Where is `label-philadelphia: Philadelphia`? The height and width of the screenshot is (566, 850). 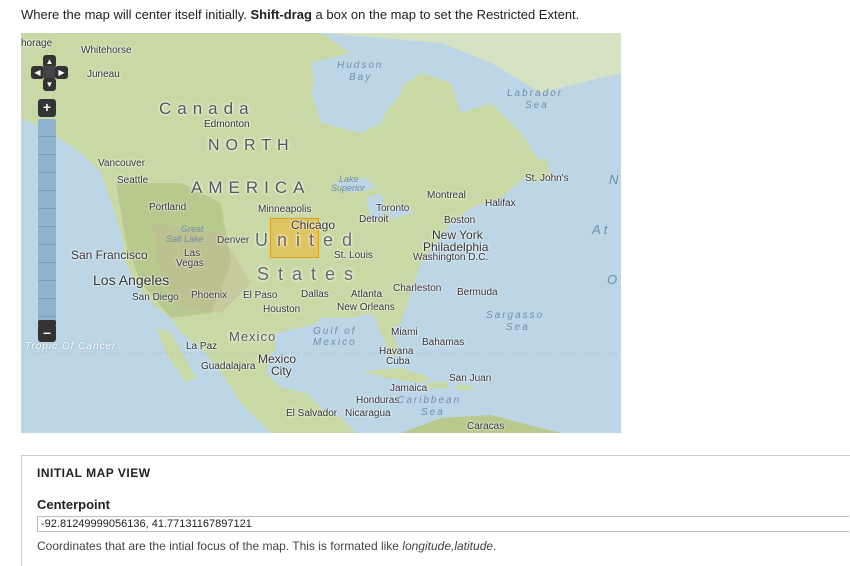 label-philadelphia: Philadelphia is located at coordinates (456, 247).